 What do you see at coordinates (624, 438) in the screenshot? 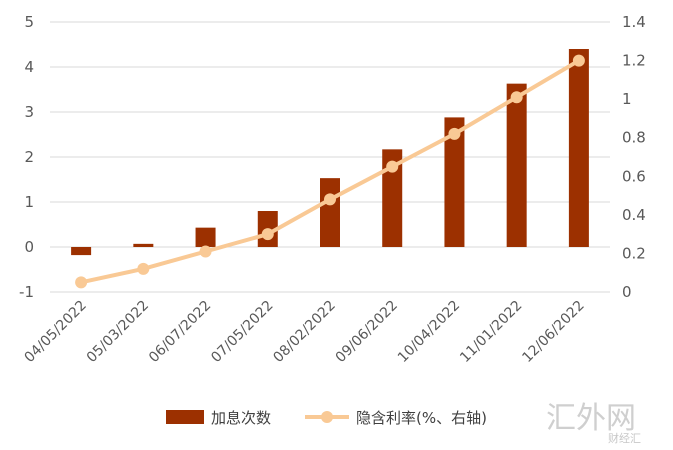
I see `watermark-sub: 财经汇` at bounding box center [624, 438].